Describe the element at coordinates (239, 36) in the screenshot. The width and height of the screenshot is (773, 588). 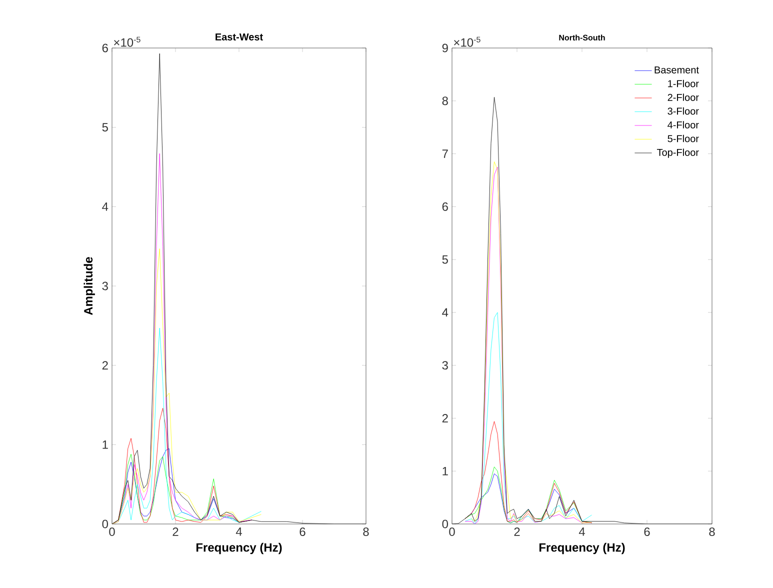
I see `chart-title: East-West` at that location.